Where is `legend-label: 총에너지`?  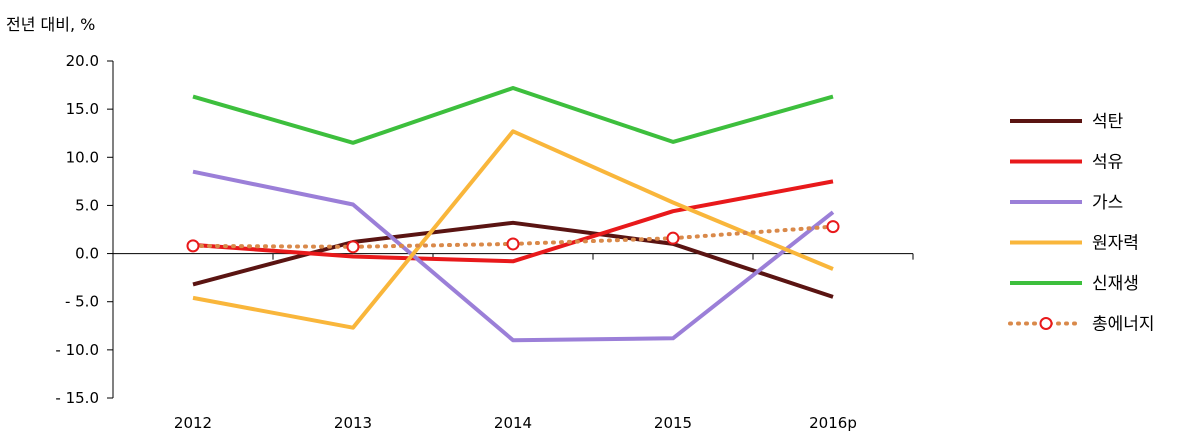 legend-label: 총에너지 is located at coordinates (1123, 325).